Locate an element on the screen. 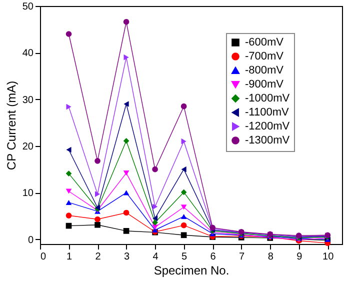 The height and width of the screenshot is (285, 349). y-tick-label: 50 is located at coordinates (28, 7).